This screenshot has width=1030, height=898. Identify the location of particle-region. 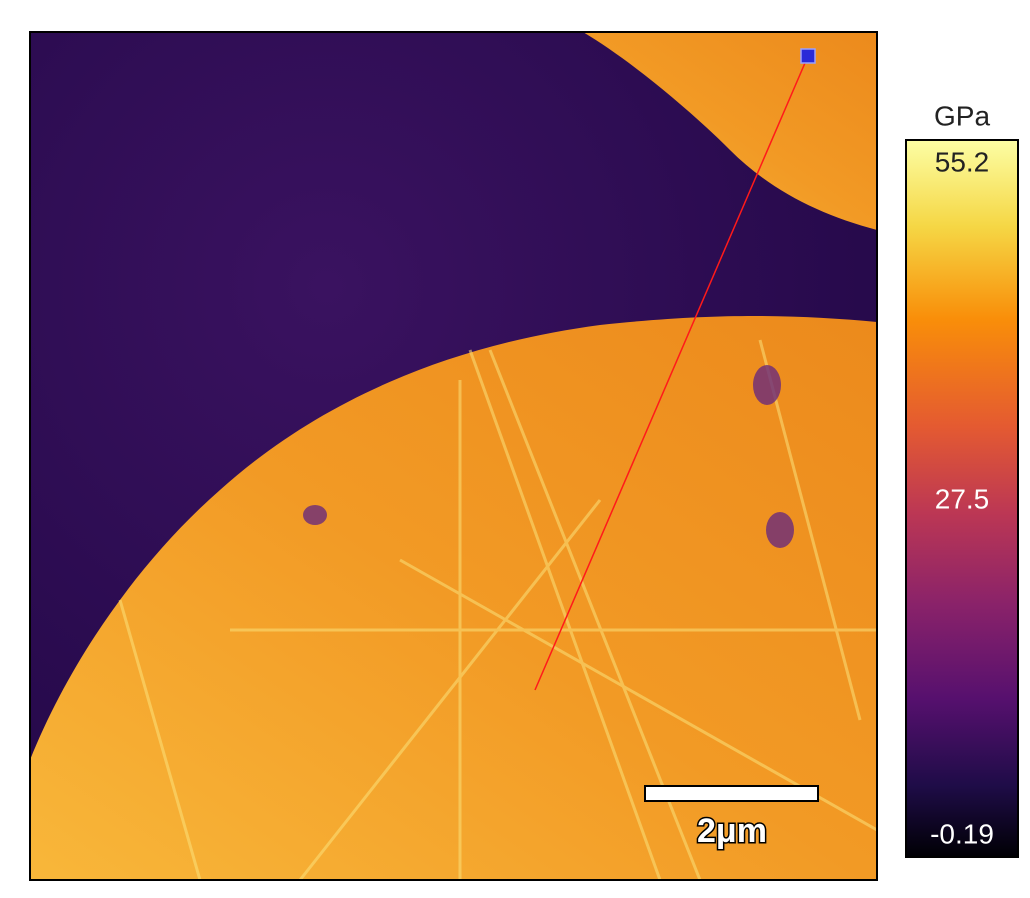
(730, 131).